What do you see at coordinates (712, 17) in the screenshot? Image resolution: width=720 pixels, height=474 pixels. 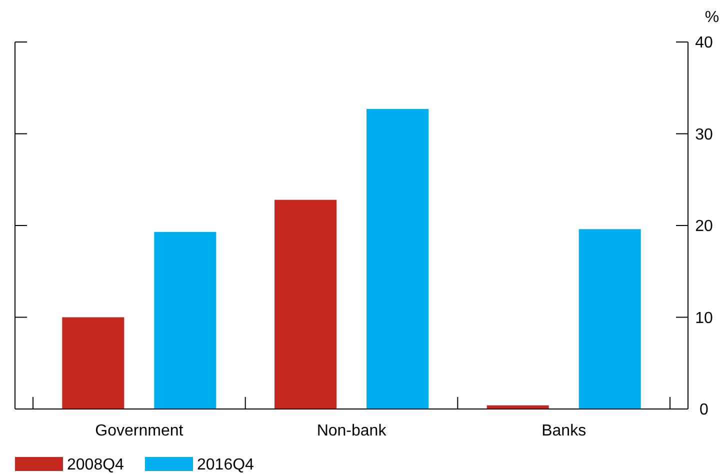 I see `y-axis-title: %` at bounding box center [712, 17].